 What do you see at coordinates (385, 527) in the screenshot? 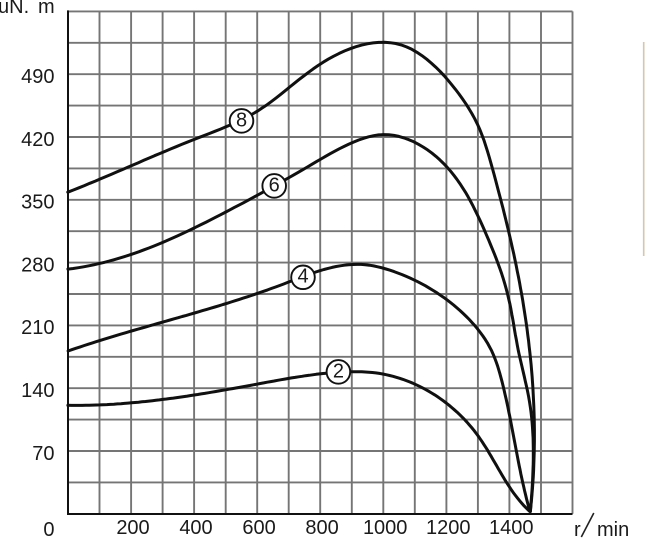
I see `svg-text: 1000` at bounding box center [385, 527].